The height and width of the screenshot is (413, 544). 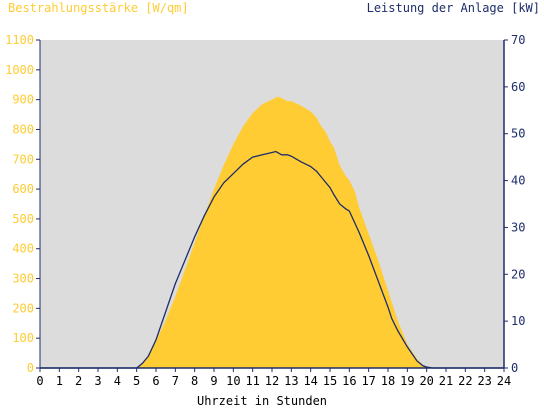 I want to click on x-tick-label: 13, so click(x=291, y=381).